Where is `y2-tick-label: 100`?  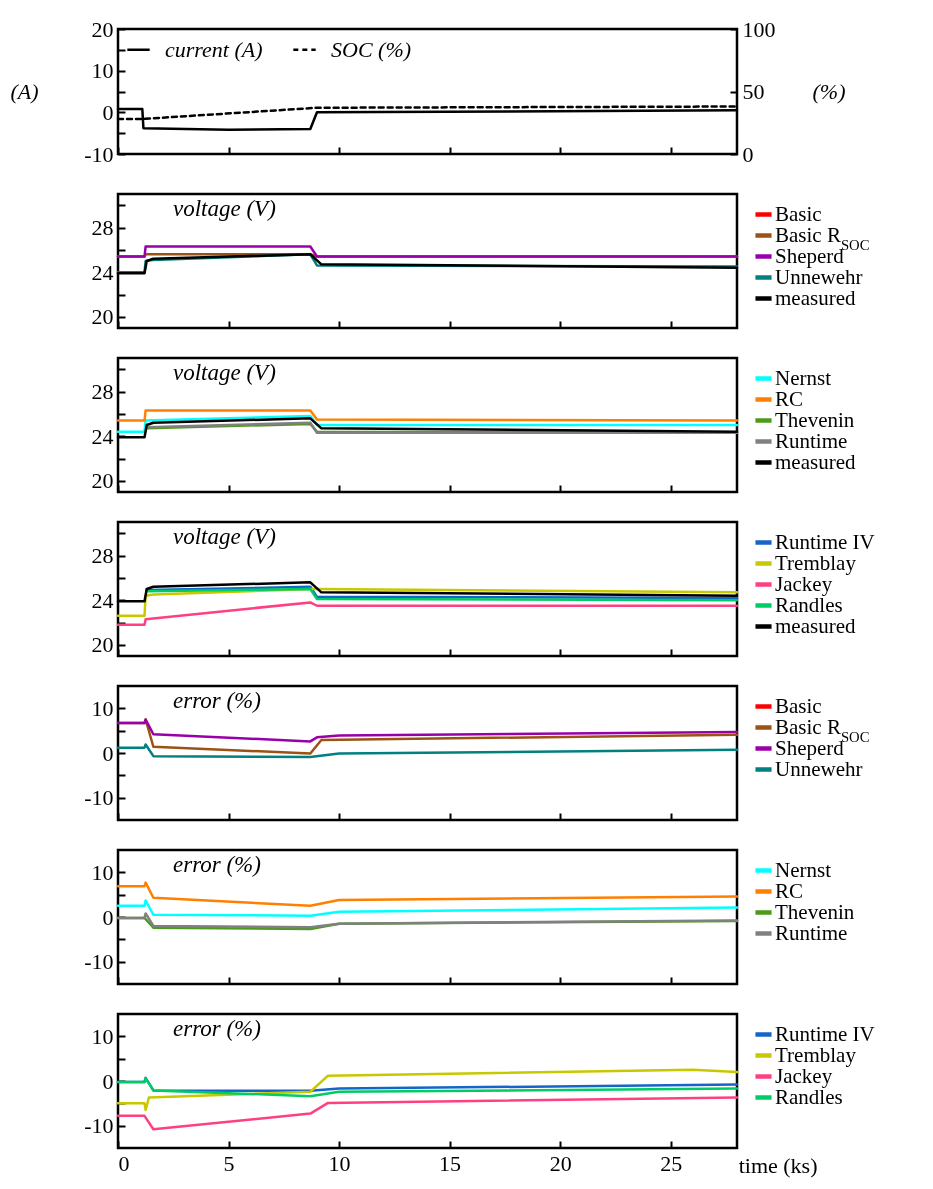 y2-tick-label: 100 is located at coordinates (759, 29).